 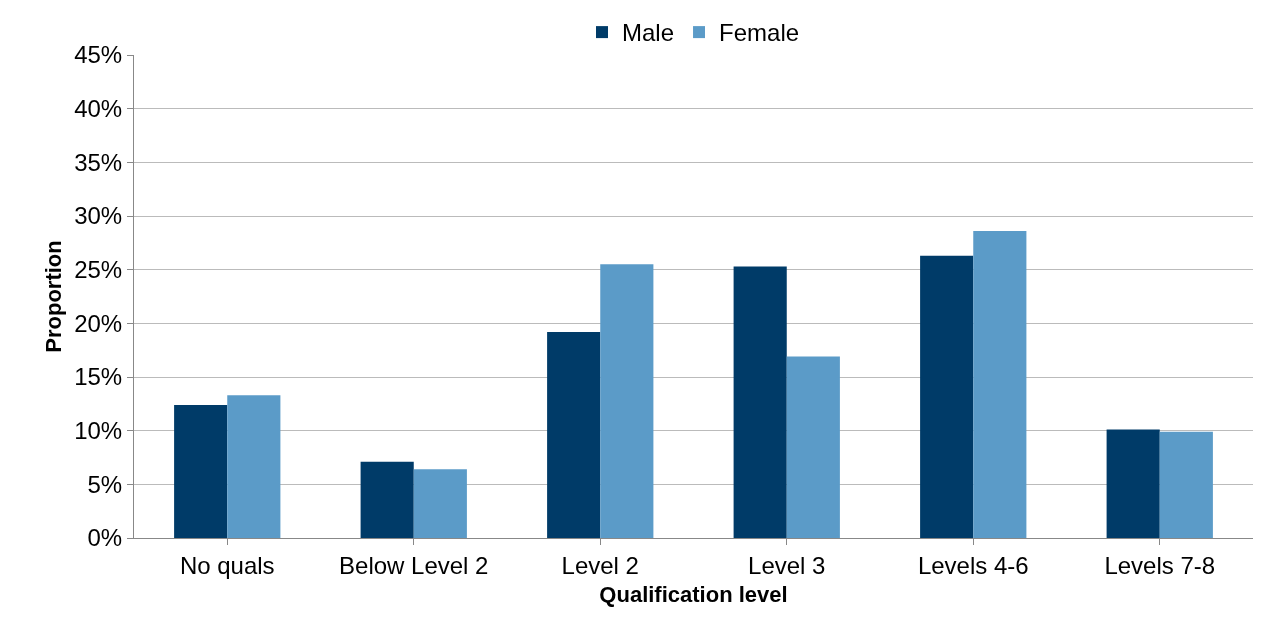 What do you see at coordinates (759, 33) in the screenshot?
I see `legend-label: Female` at bounding box center [759, 33].